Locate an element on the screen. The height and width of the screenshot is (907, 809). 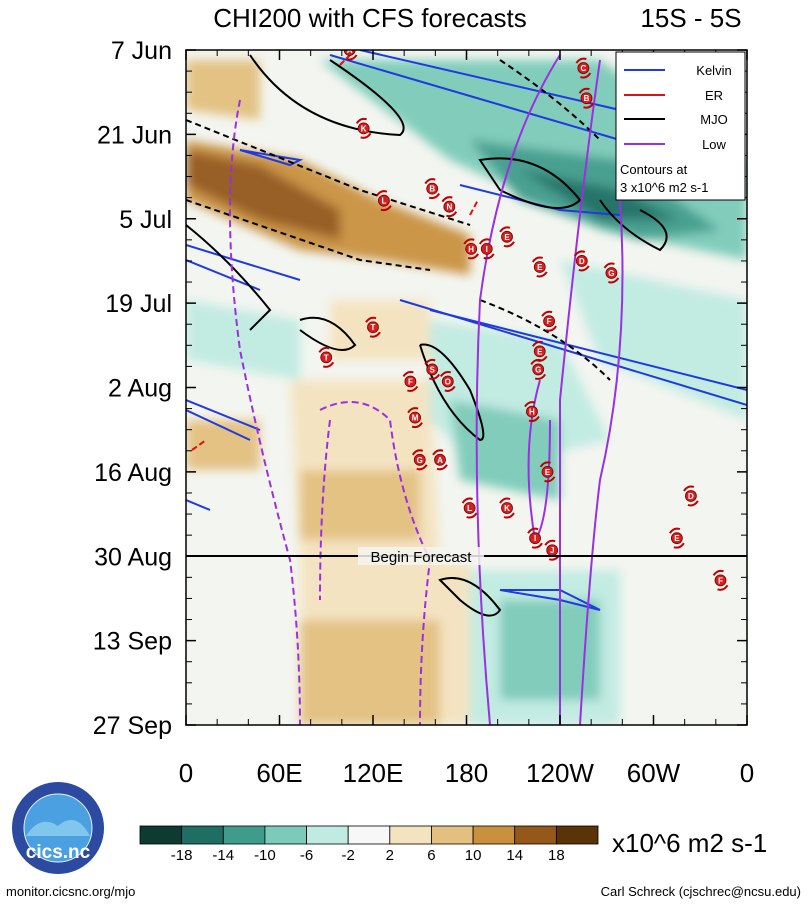
storm-letter: L is located at coordinates (469, 508).